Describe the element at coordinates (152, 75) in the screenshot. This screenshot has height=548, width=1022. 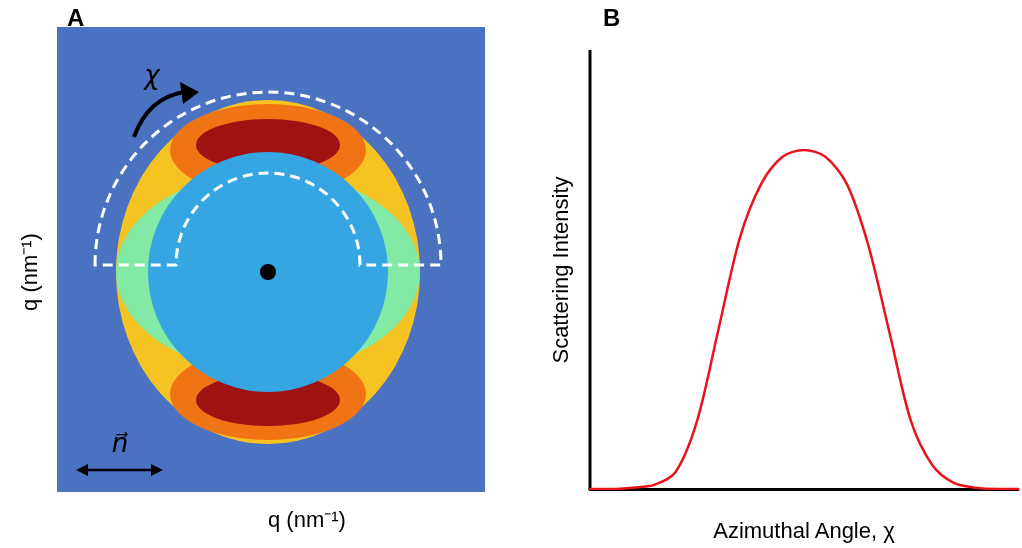
I see `text: χ` at that location.